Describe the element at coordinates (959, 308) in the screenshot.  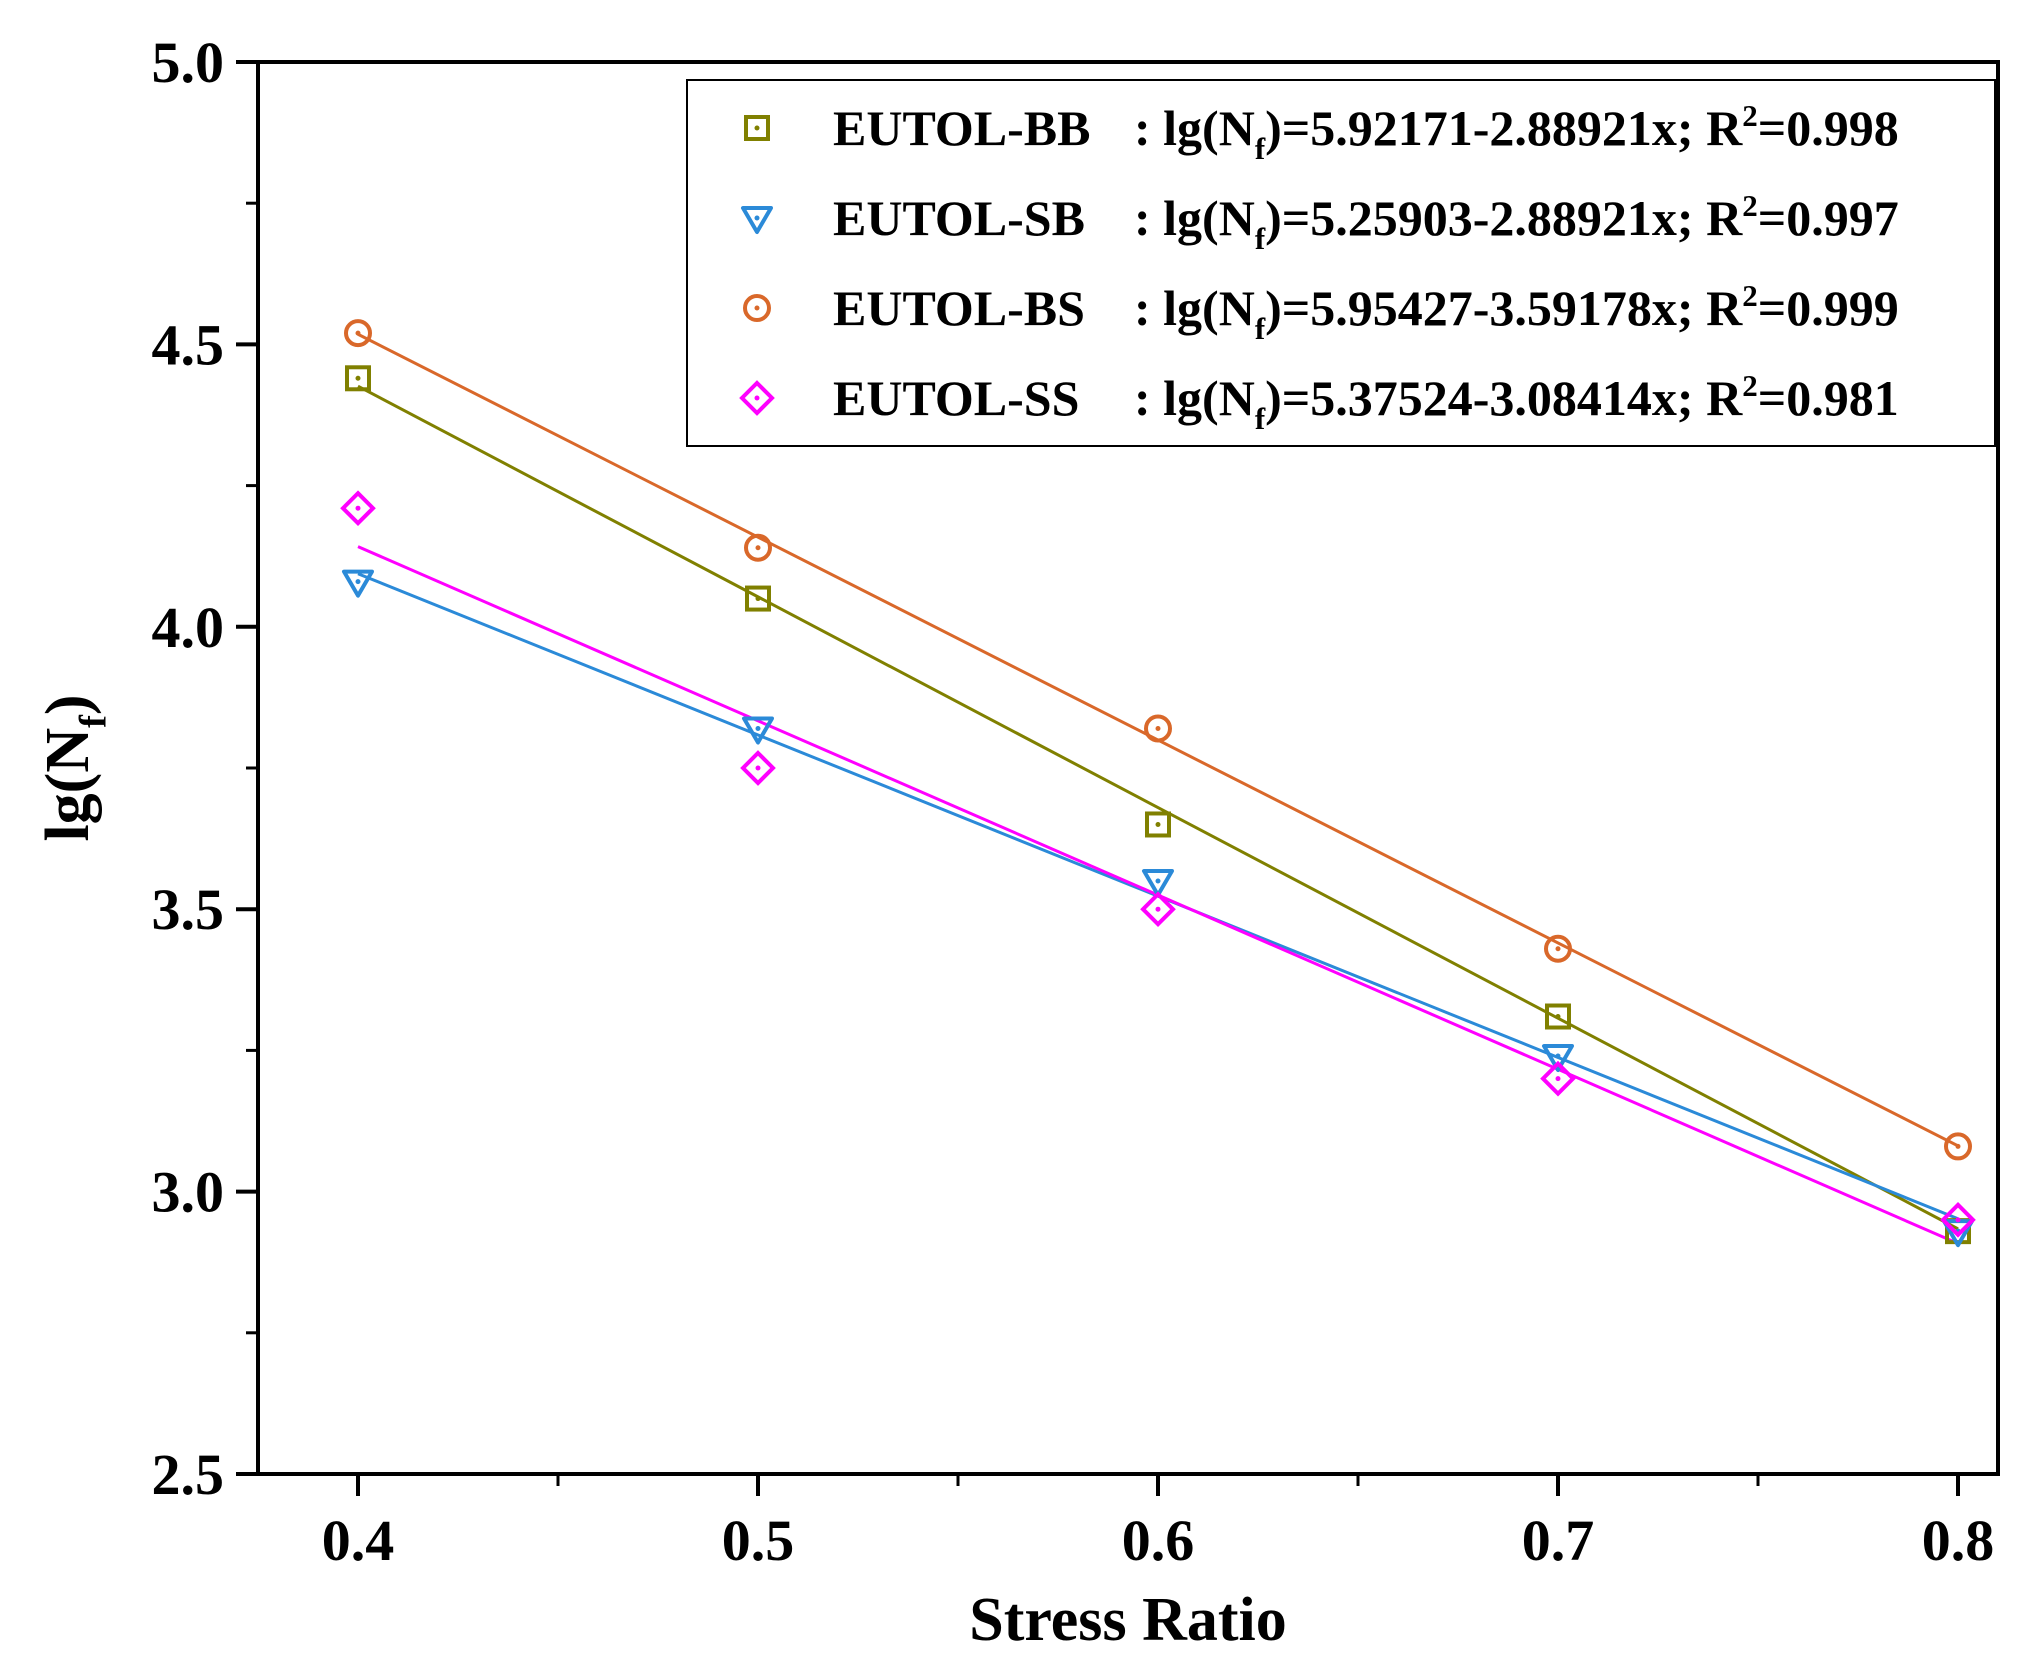
I see `legend-series-name: EUTOL-BS` at that location.